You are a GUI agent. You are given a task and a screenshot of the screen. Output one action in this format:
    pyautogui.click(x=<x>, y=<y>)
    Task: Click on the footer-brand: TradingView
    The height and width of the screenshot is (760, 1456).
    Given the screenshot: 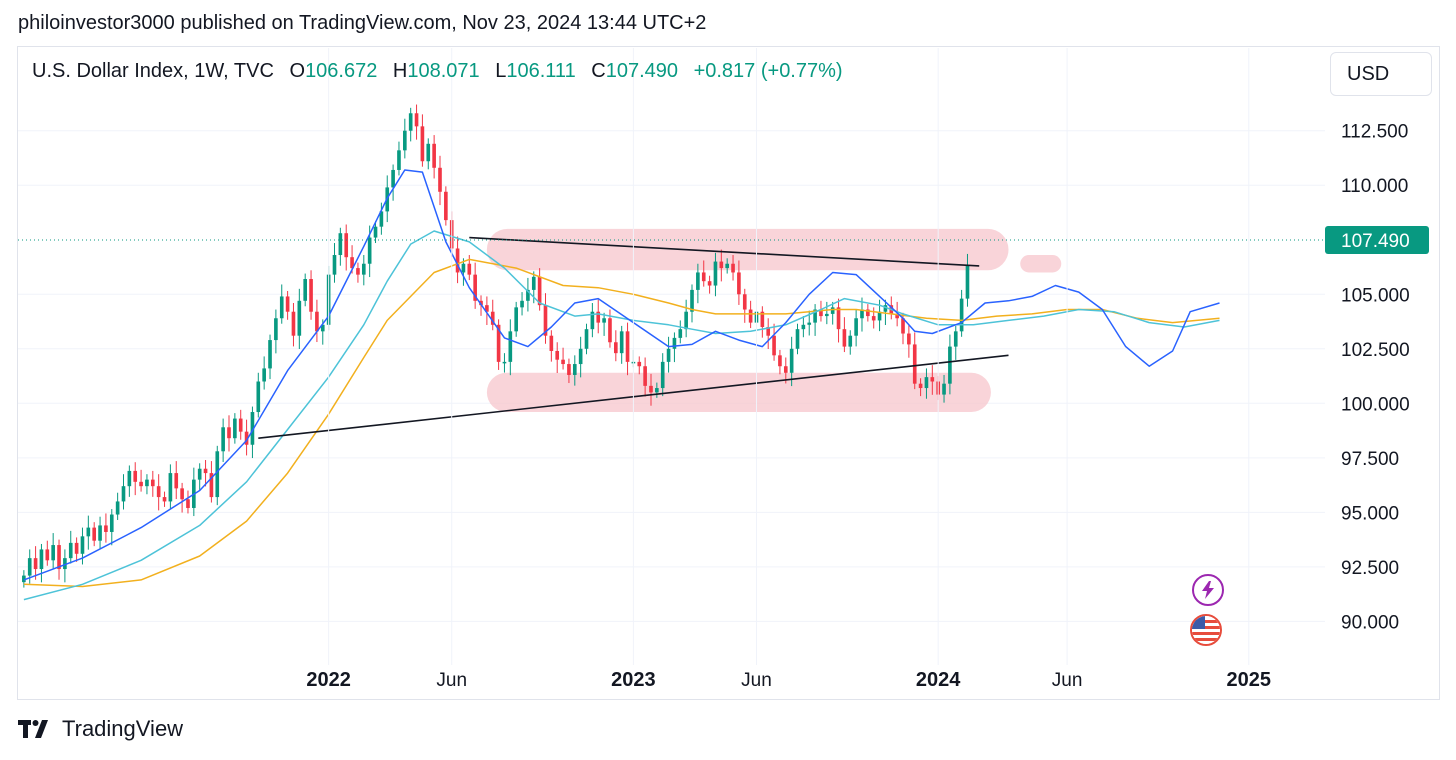 What is the action you would take?
    pyautogui.click(x=123, y=728)
    